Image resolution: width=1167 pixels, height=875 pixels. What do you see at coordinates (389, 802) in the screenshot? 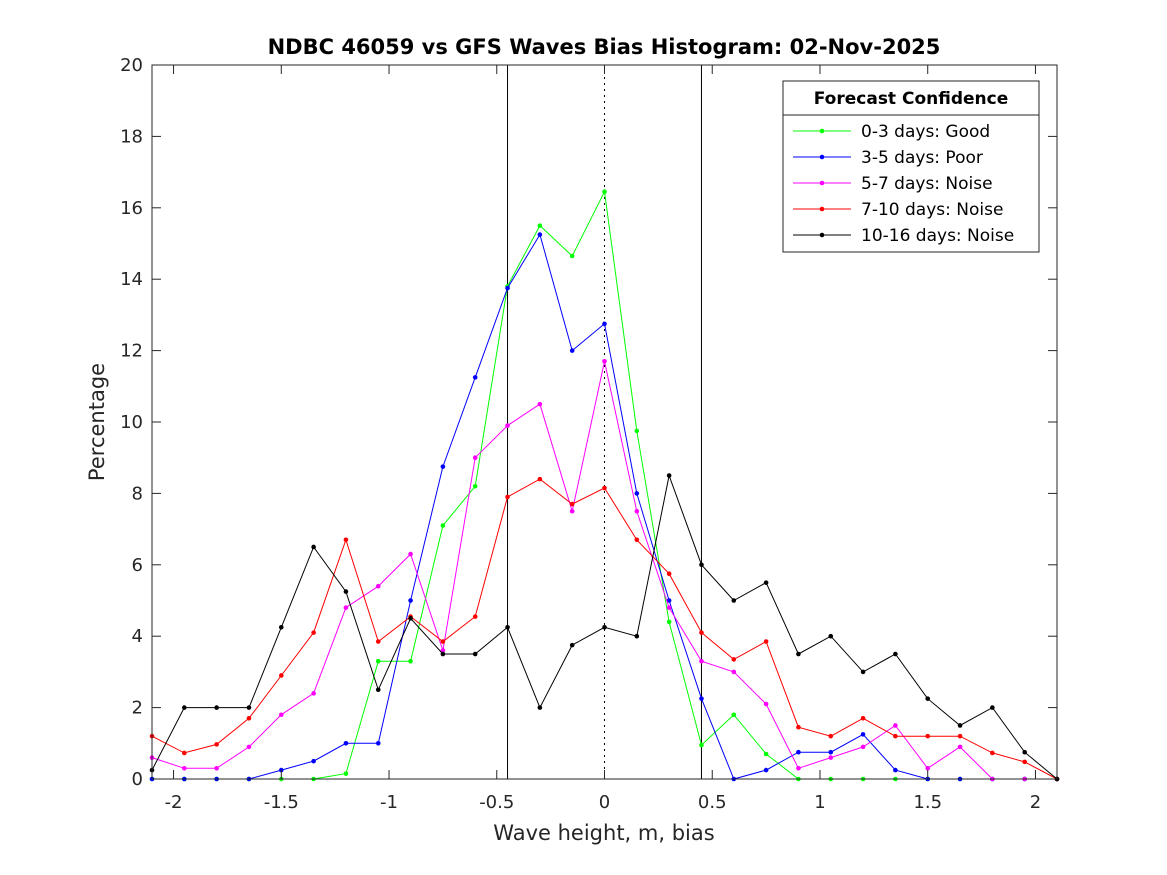
I see `x-tick-label: -1` at bounding box center [389, 802].